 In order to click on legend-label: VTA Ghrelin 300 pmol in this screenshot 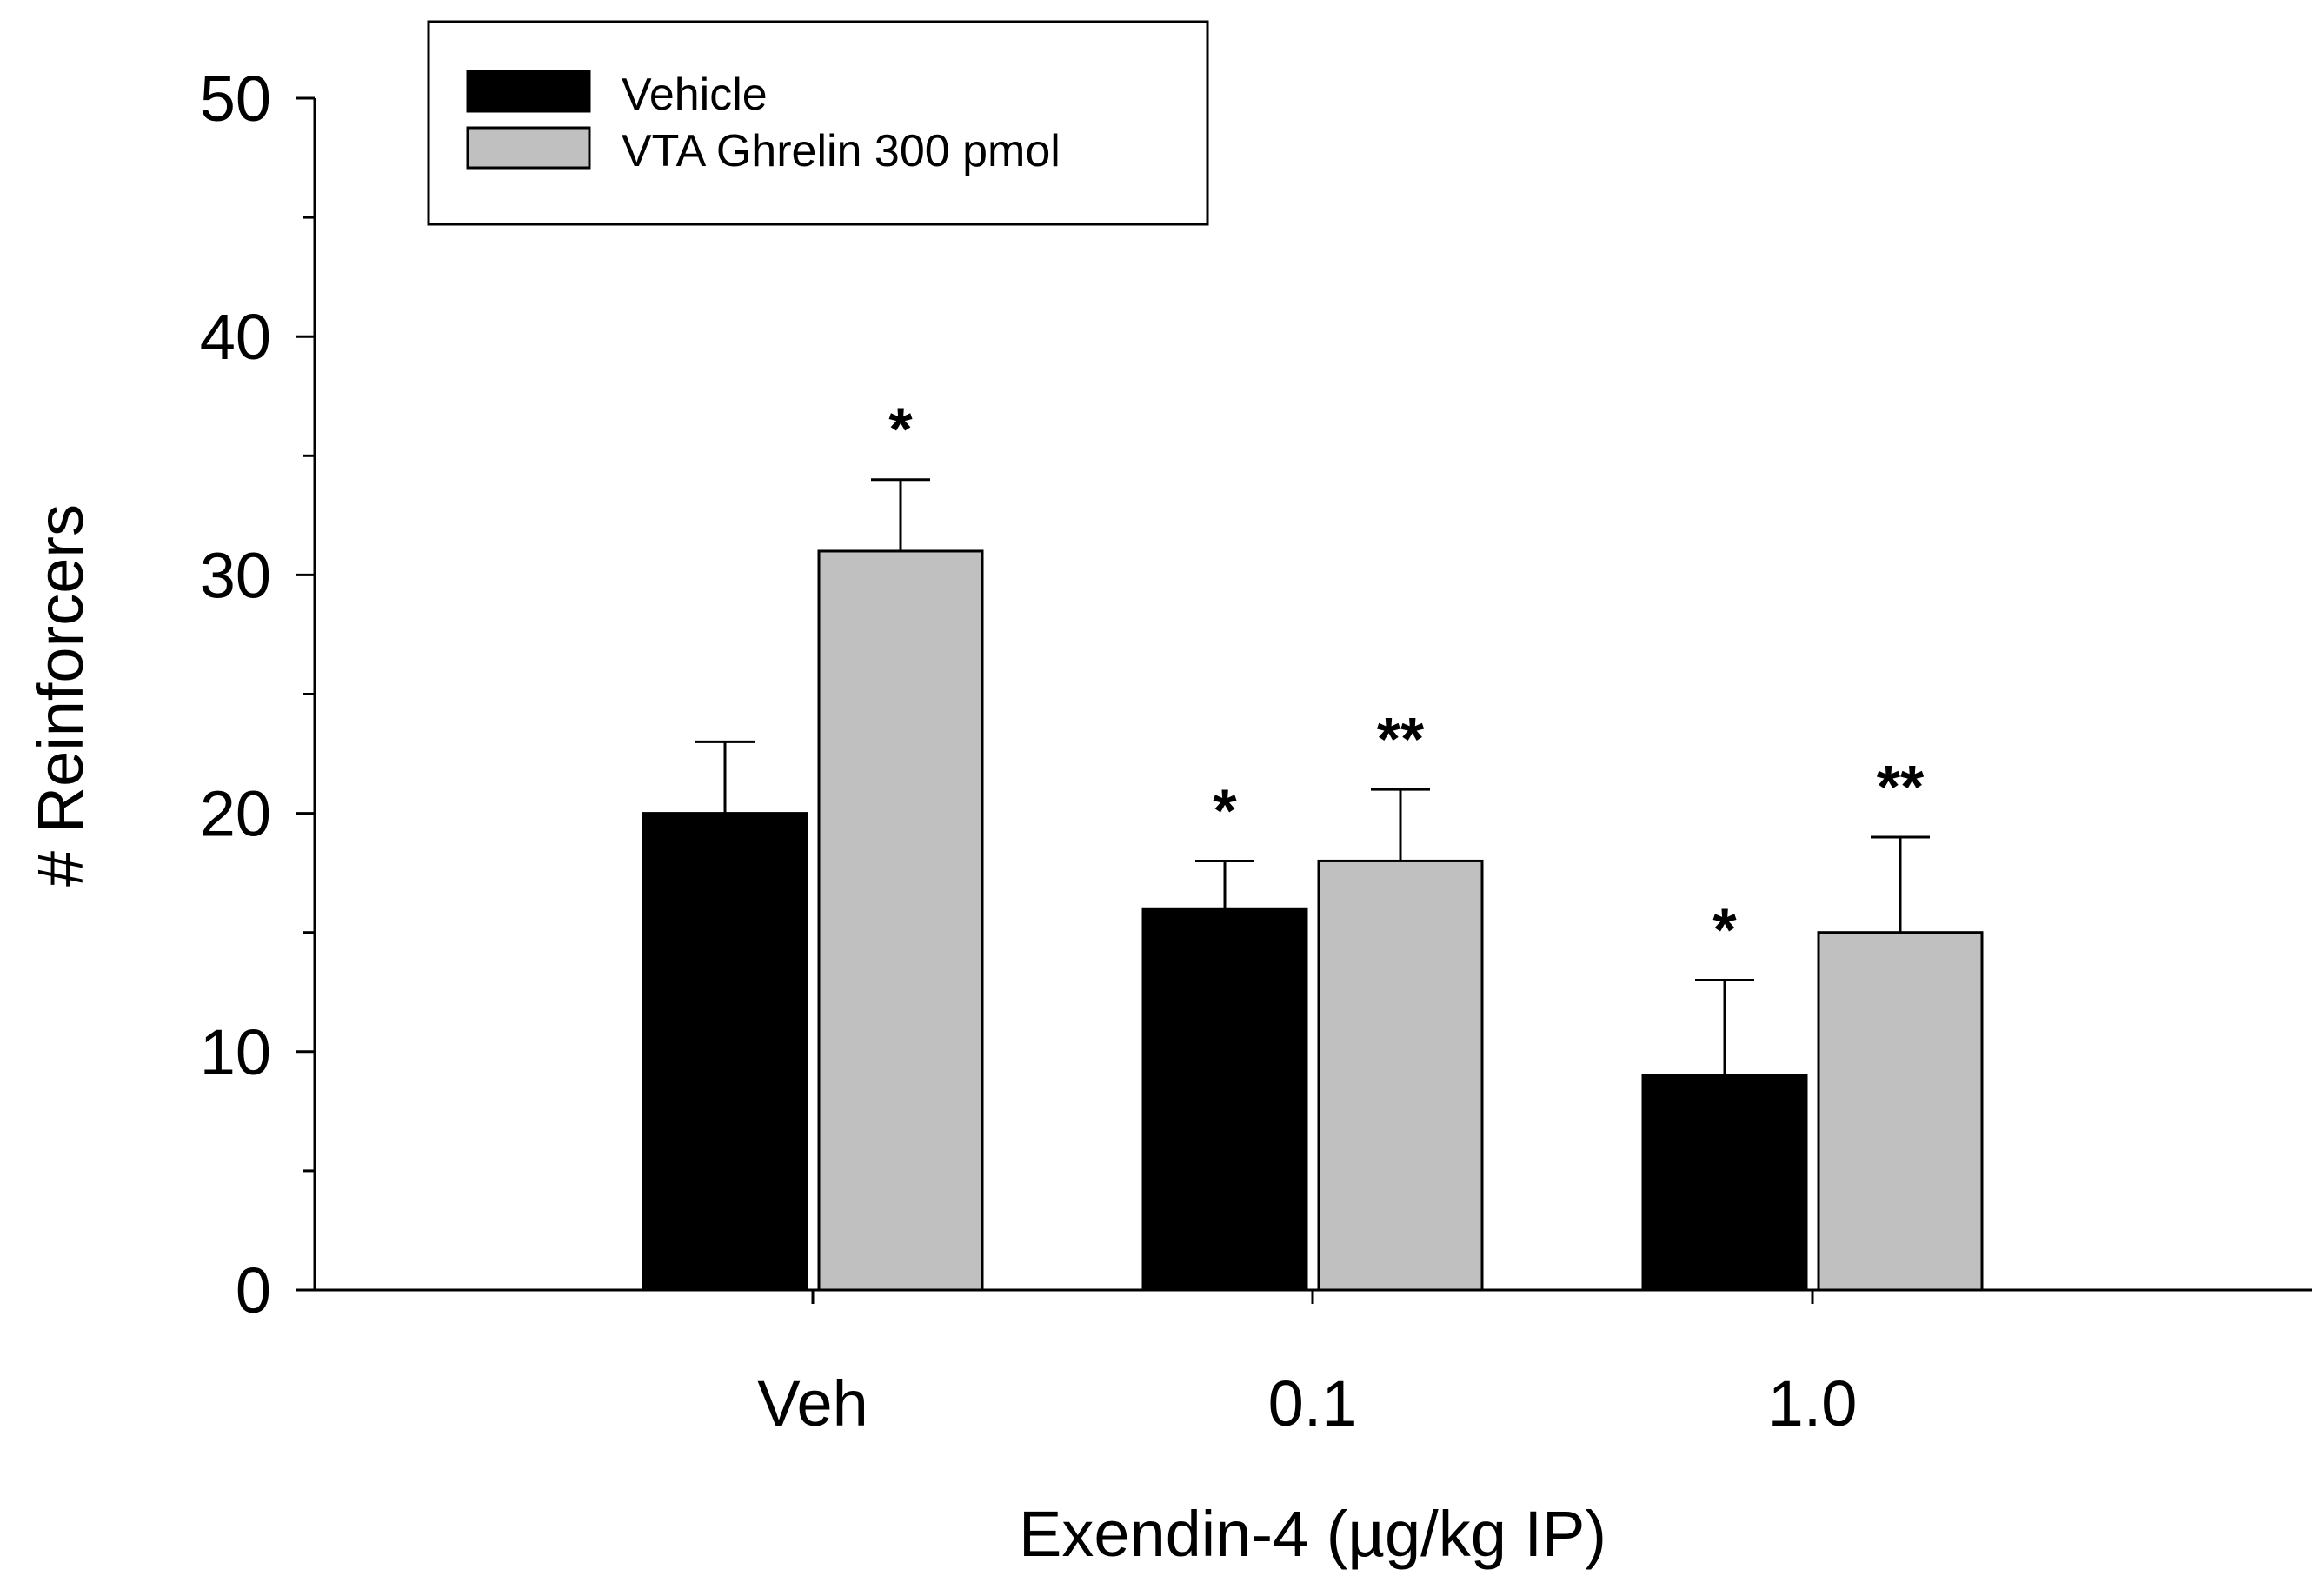, I will do `click(841, 151)`.